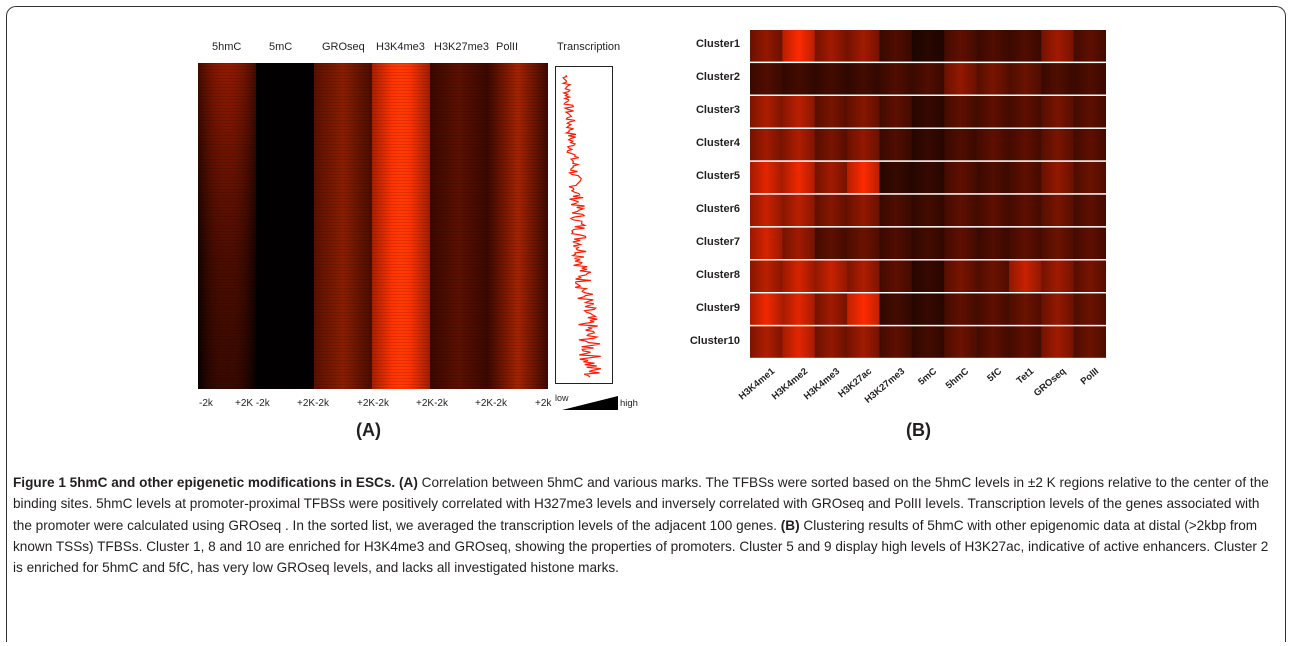 Image resolution: width=1290 pixels, height=646 pixels. Describe the element at coordinates (896, 342) in the screenshot. I see `heat-cell-cluster10-h3k27me3` at that location.